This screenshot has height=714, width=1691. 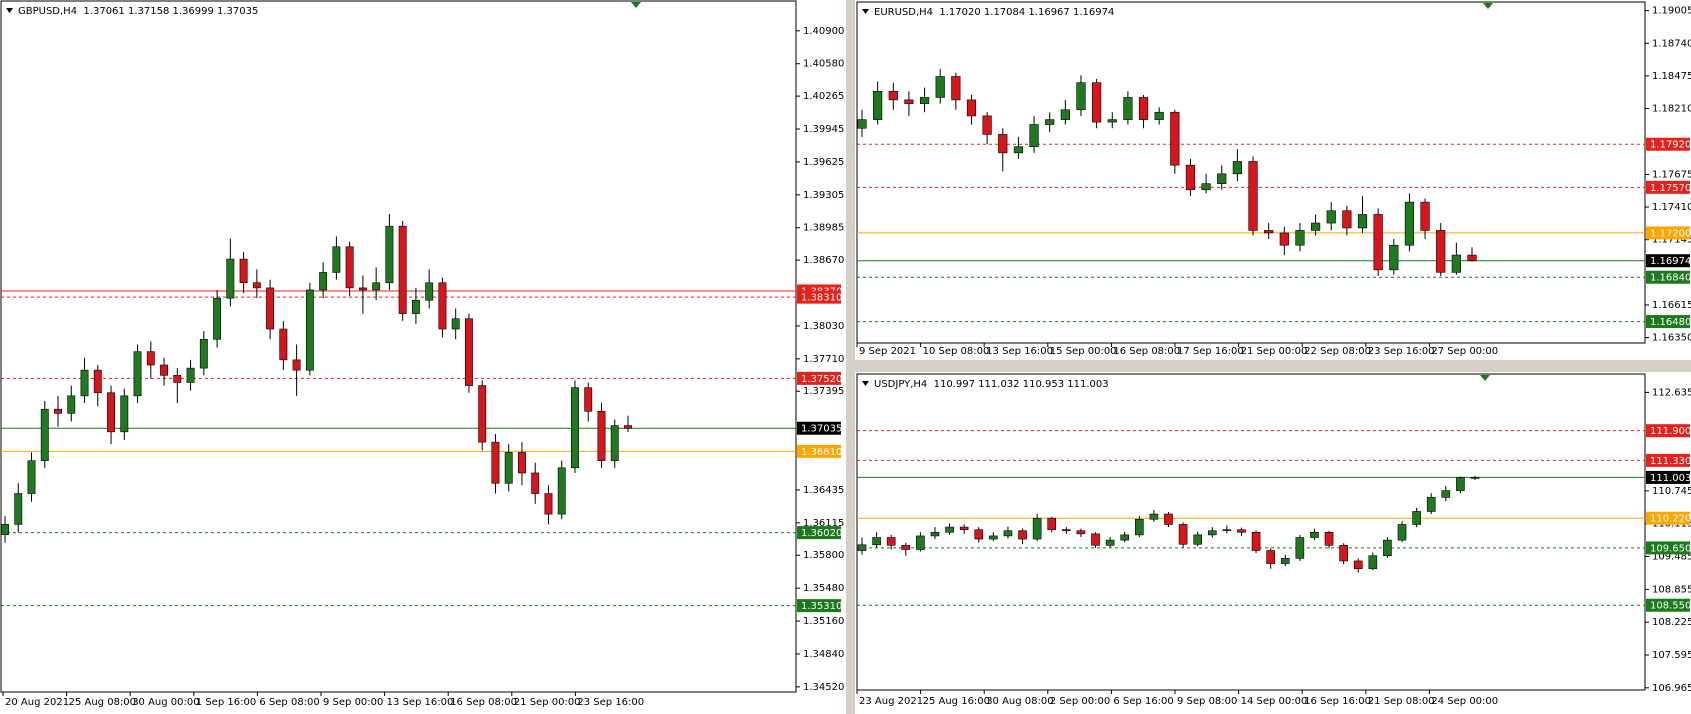 What do you see at coordinates (1401, 351) in the screenshot?
I see `x-tick-label: 23 Sep 16:00` at bounding box center [1401, 351].